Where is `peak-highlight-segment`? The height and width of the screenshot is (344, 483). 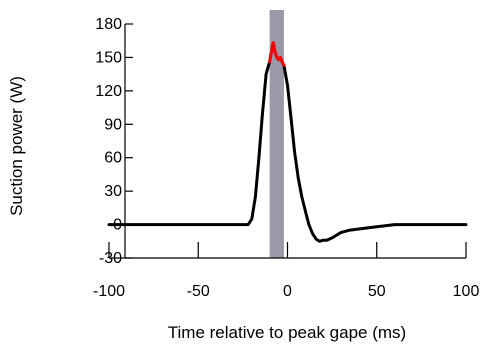 peak-highlight-segment is located at coordinates (277, 54).